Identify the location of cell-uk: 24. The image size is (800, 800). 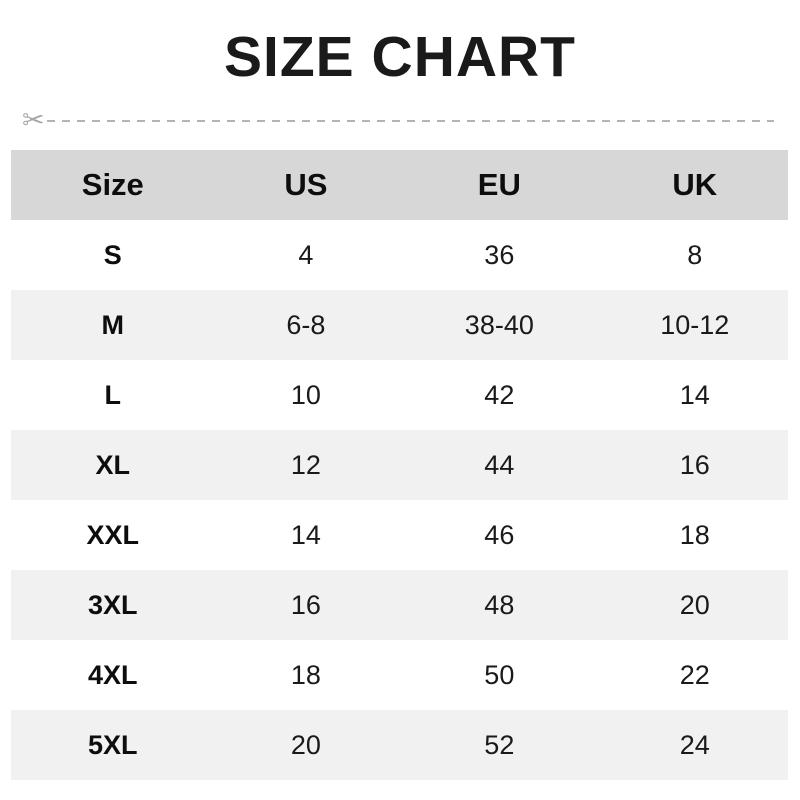
(694, 744).